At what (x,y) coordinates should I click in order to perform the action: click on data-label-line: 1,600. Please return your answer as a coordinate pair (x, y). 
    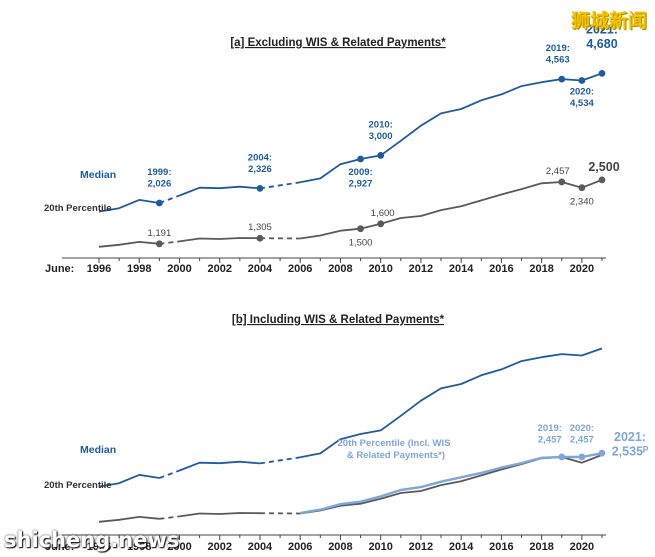
    Looking at the image, I should click on (383, 213).